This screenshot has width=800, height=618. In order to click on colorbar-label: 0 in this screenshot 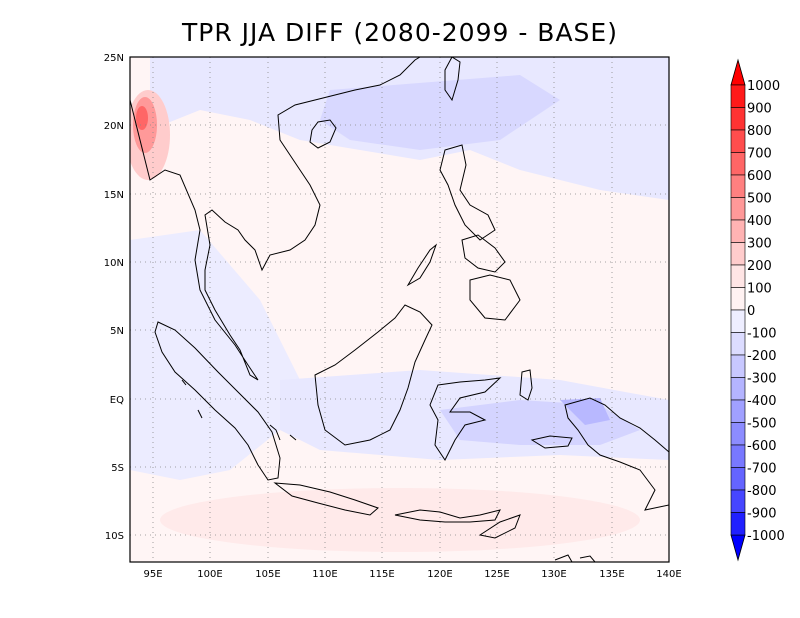, I will do `click(751, 311)`.